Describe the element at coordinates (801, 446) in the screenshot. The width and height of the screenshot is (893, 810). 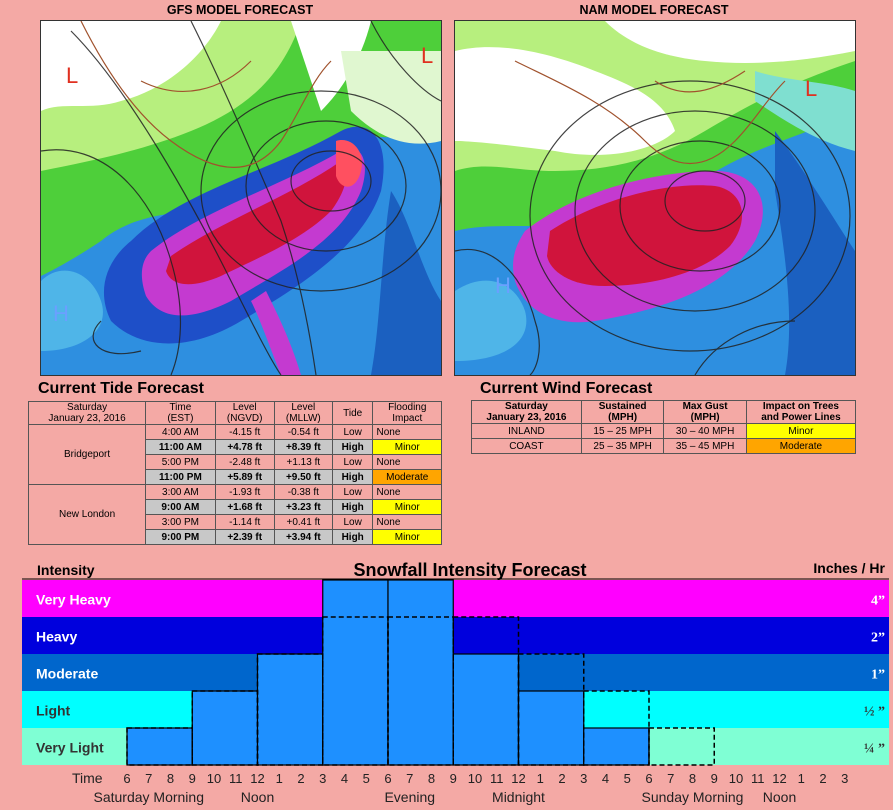
I see `wind-impact: Moderate` at that location.